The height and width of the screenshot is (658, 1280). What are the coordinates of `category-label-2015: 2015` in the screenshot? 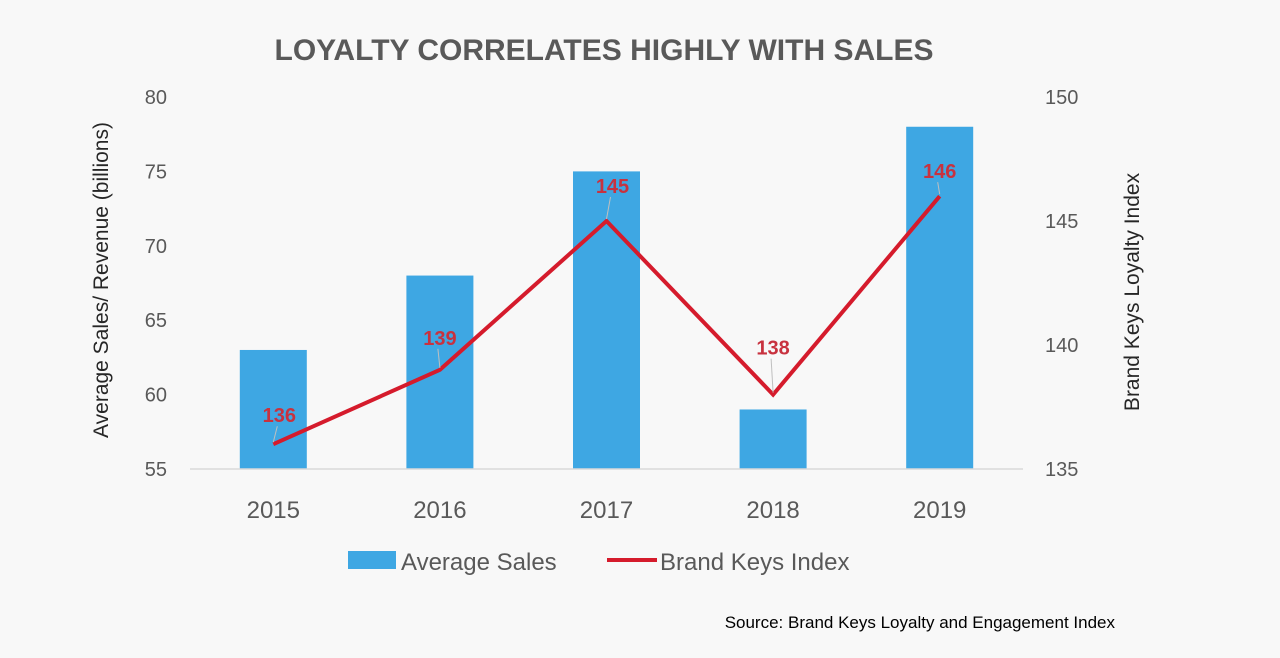 It's located at (273, 510).